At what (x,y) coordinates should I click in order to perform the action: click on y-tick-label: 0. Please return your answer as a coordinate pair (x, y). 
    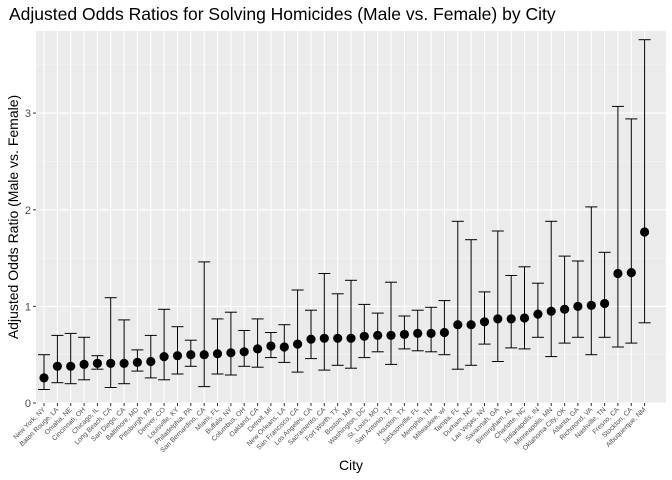
    Looking at the image, I should click on (28, 404).